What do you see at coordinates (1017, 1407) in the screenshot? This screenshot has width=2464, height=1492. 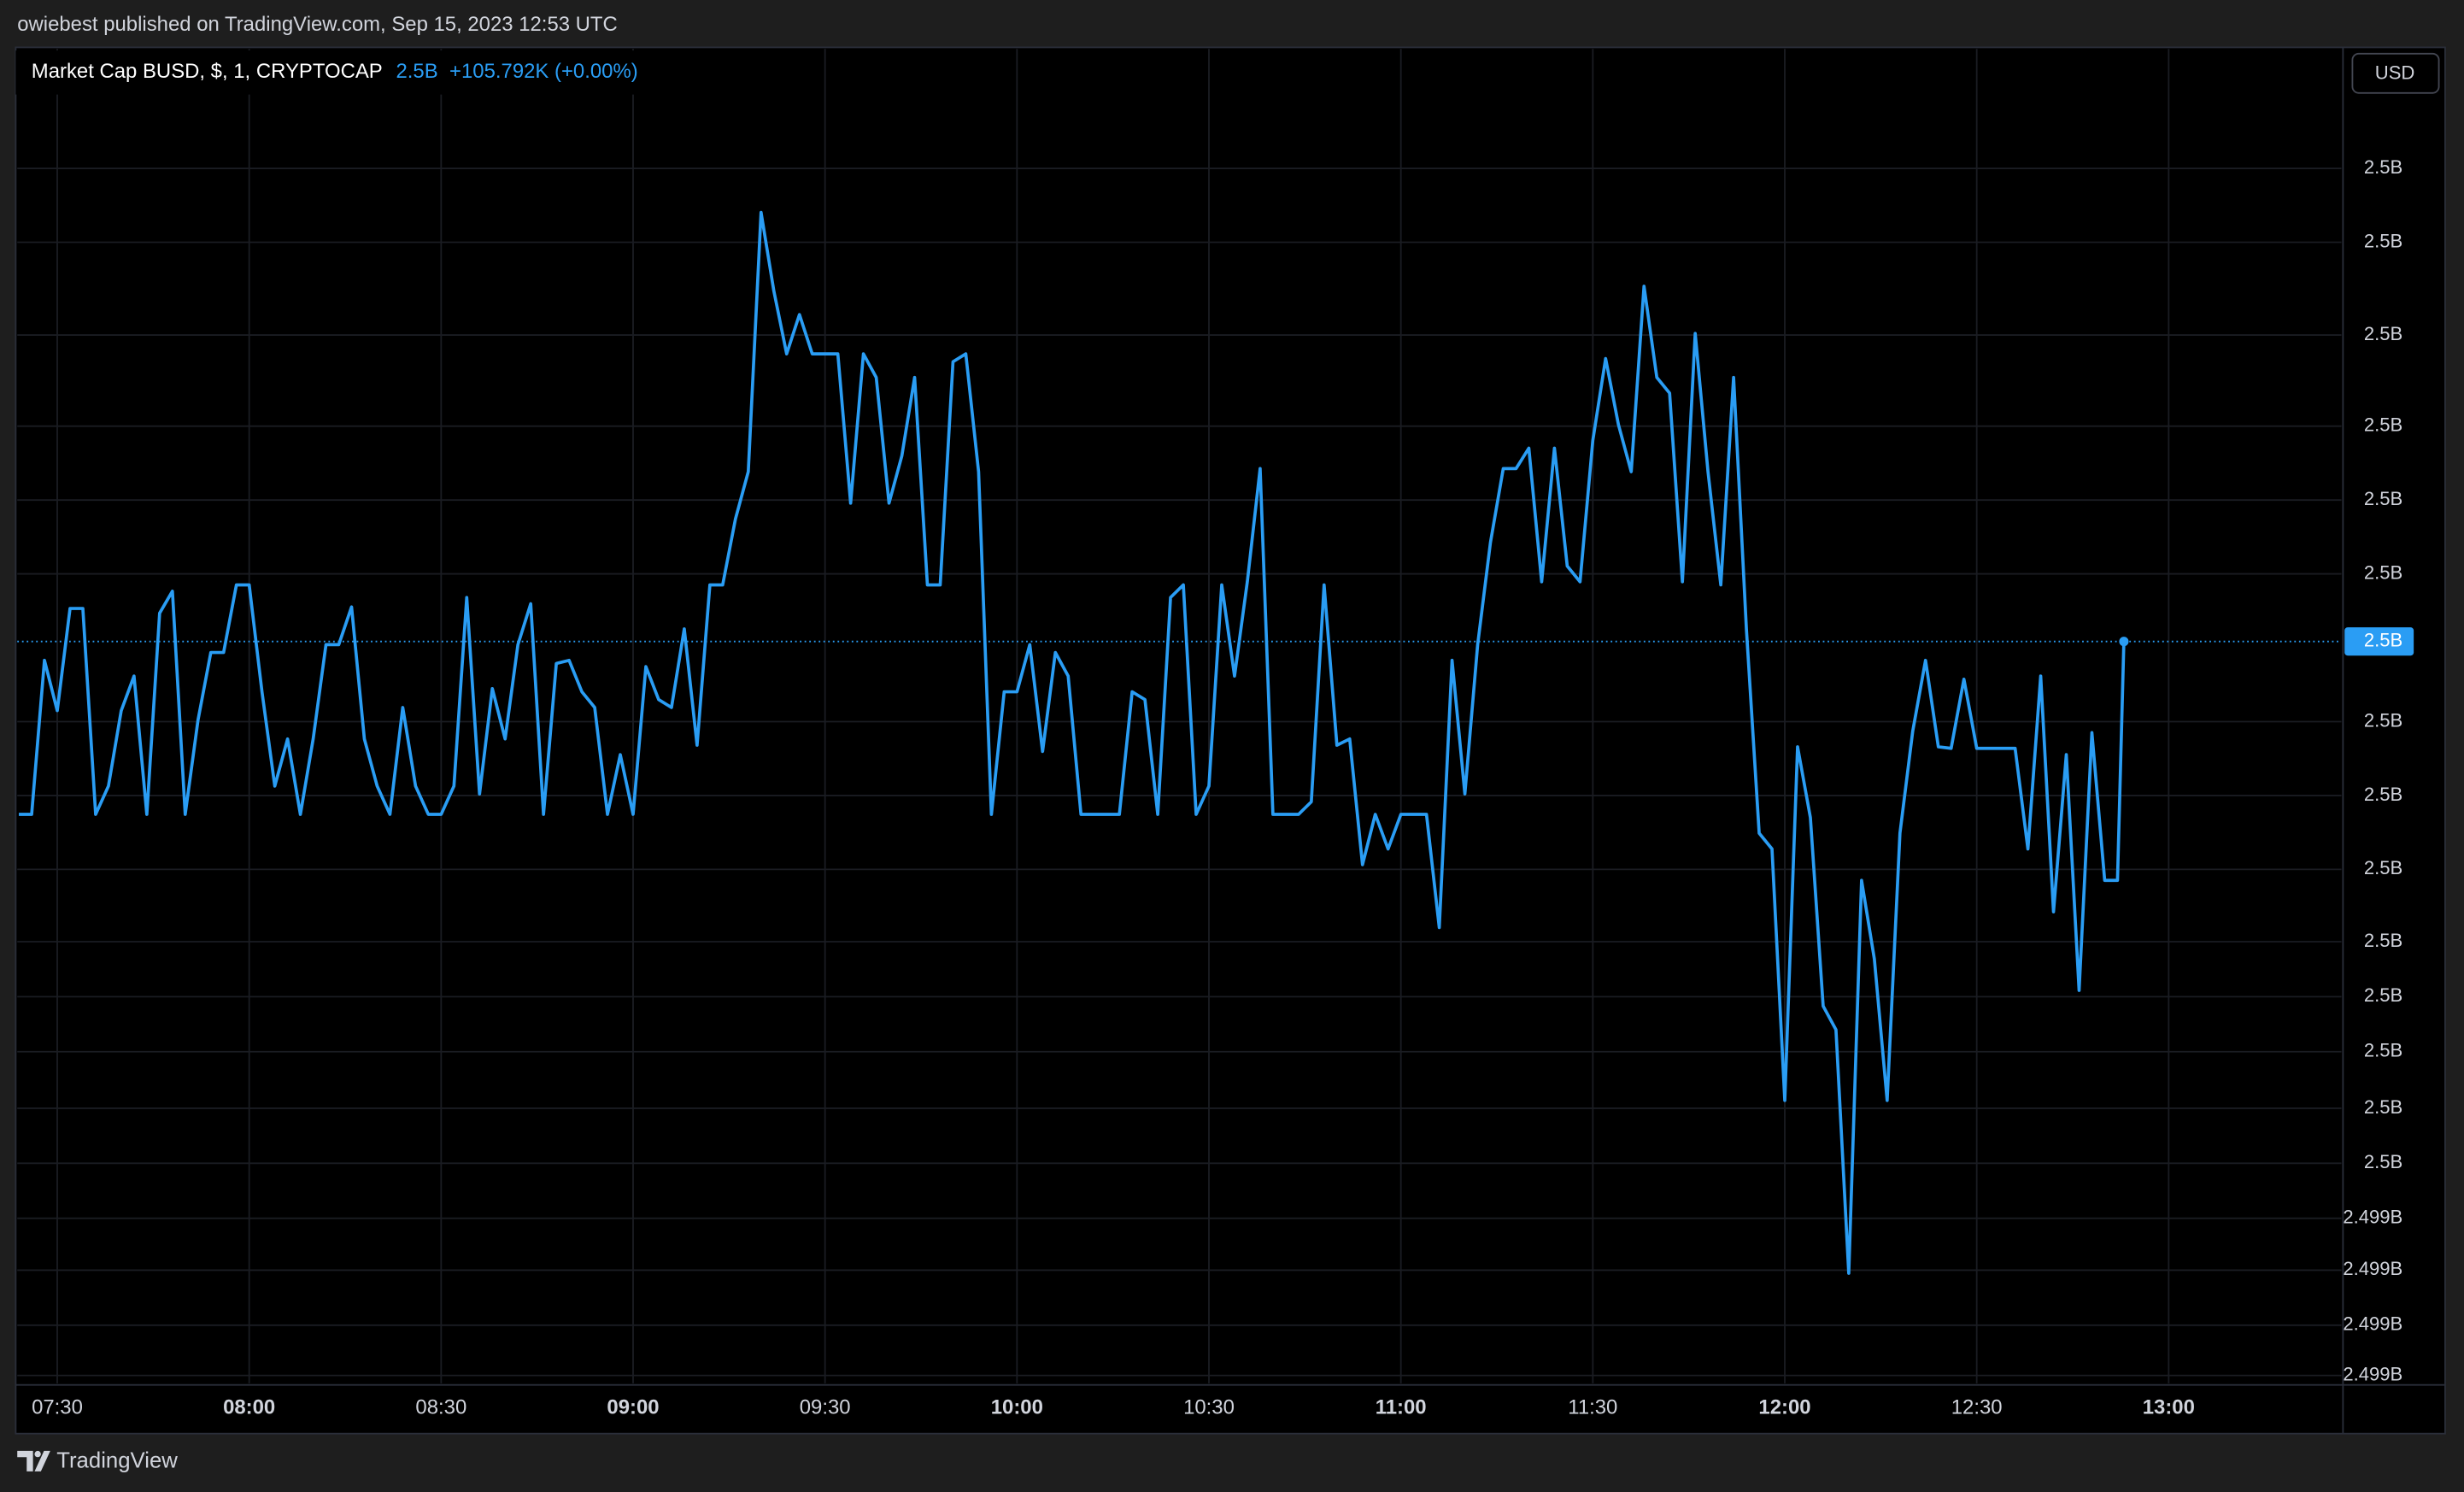 I see `x-tick-label: 10:00` at bounding box center [1017, 1407].